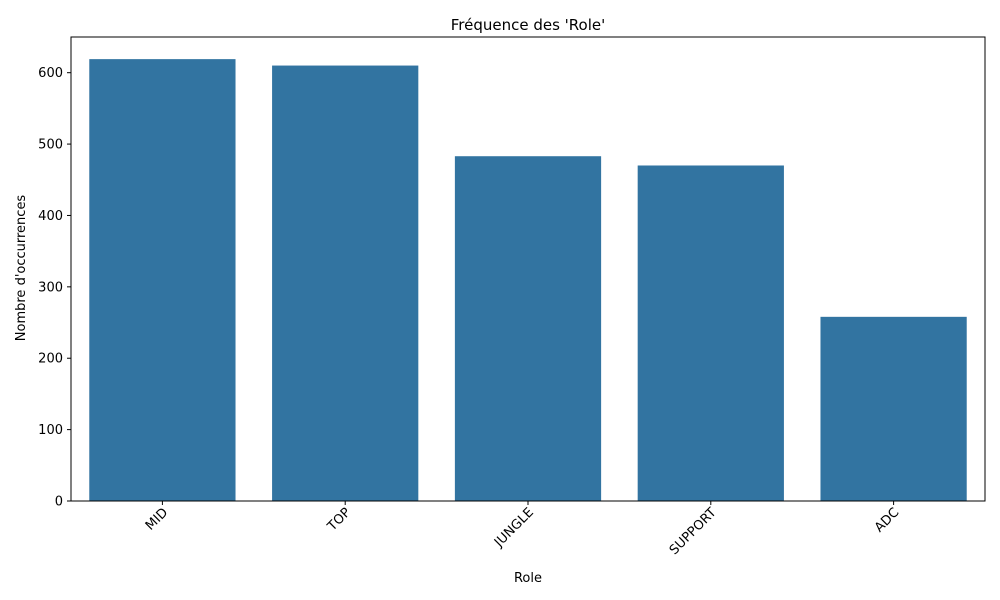 The width and height of the screenshot is (1000, 600). I want to click on chart-title: Fréquence des 'Role', so click(528, 25).